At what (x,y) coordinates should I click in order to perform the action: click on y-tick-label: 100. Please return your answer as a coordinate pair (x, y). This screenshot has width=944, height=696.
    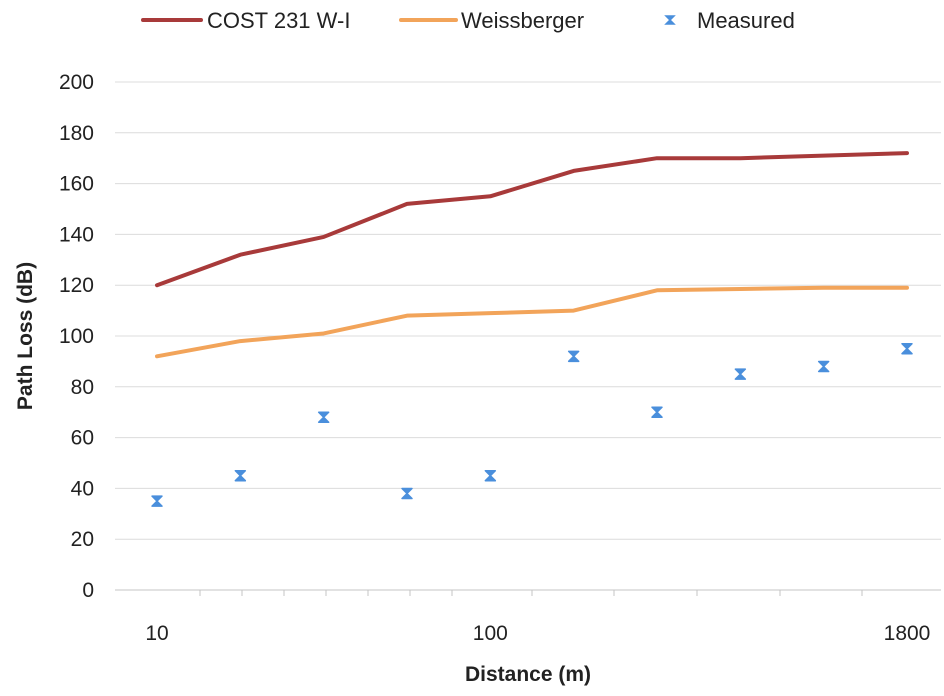
    Looking at the image, I should click on (76, 336).